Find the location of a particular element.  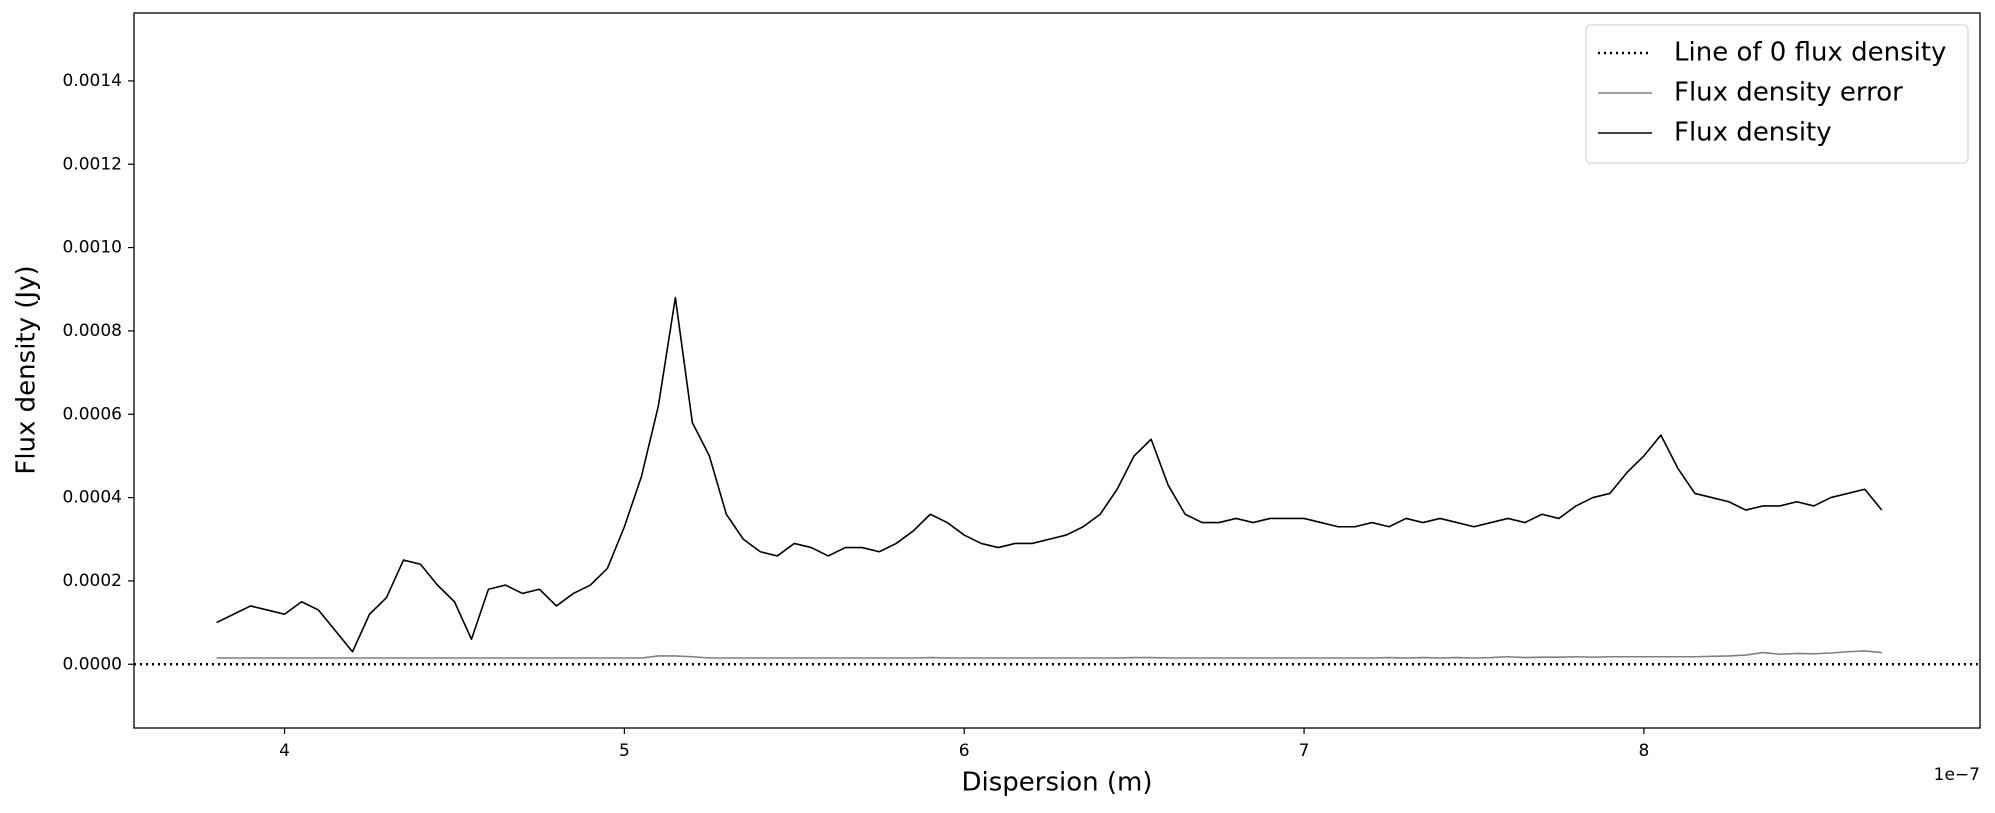

y-tick-label: 0.0000 is located at coordinates (92, 664).